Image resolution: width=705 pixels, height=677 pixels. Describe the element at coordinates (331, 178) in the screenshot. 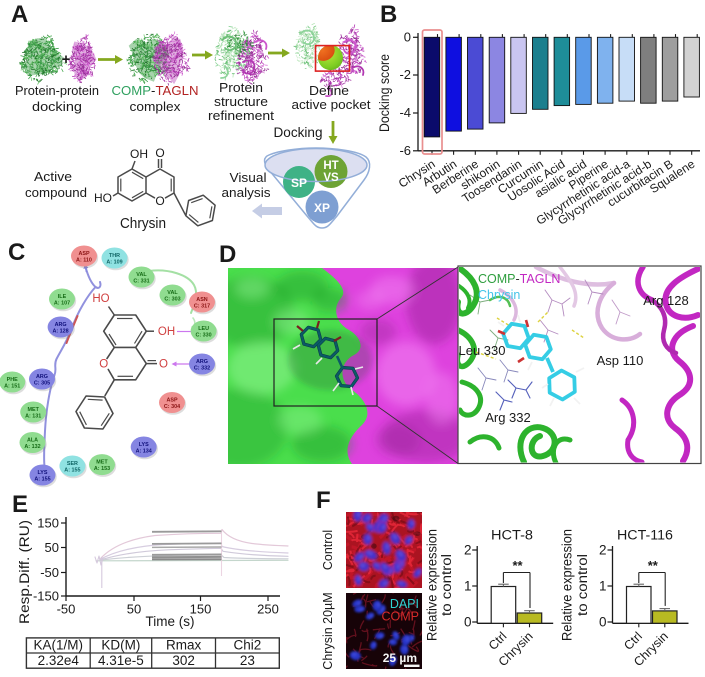

I see `svg-text: VS` at that location.